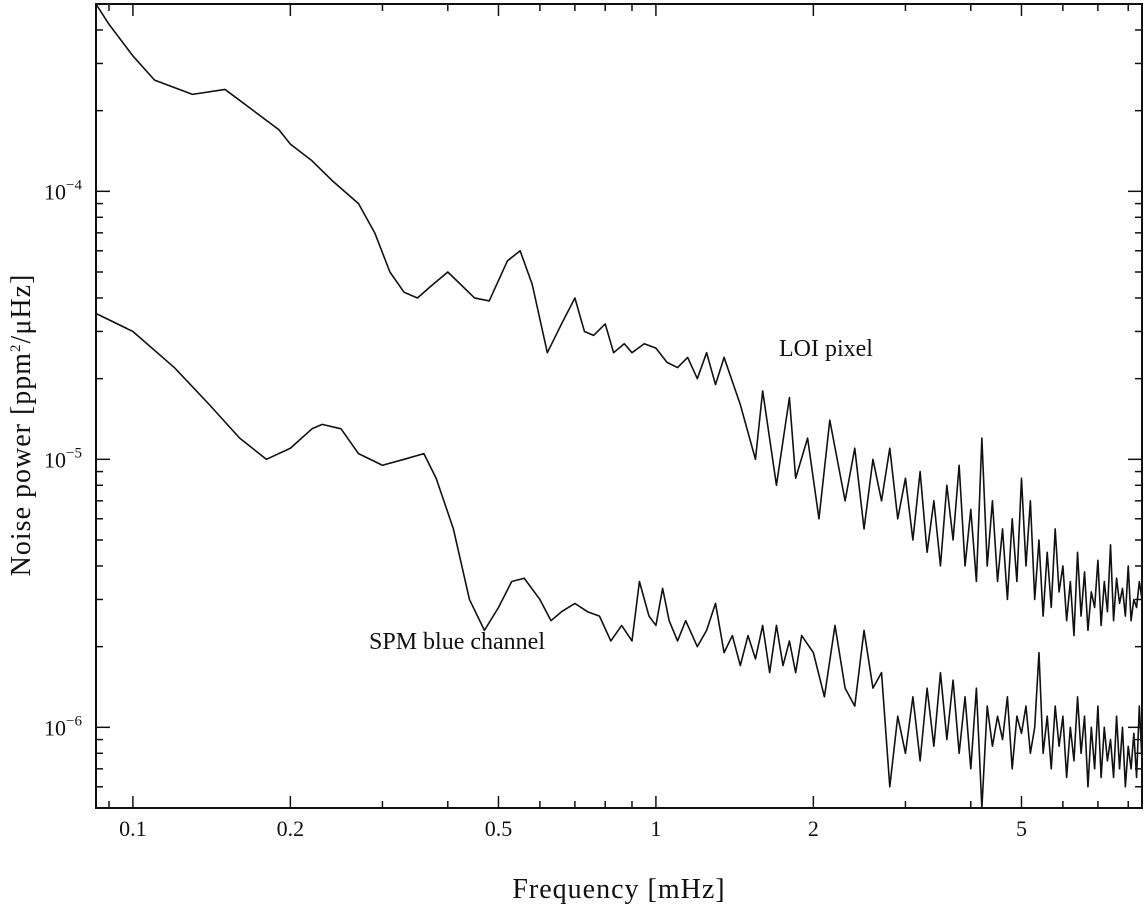  Describe the element at coordinates (499, 828) in the screenshot. I see `x-tick-label: 0.5` at that location.